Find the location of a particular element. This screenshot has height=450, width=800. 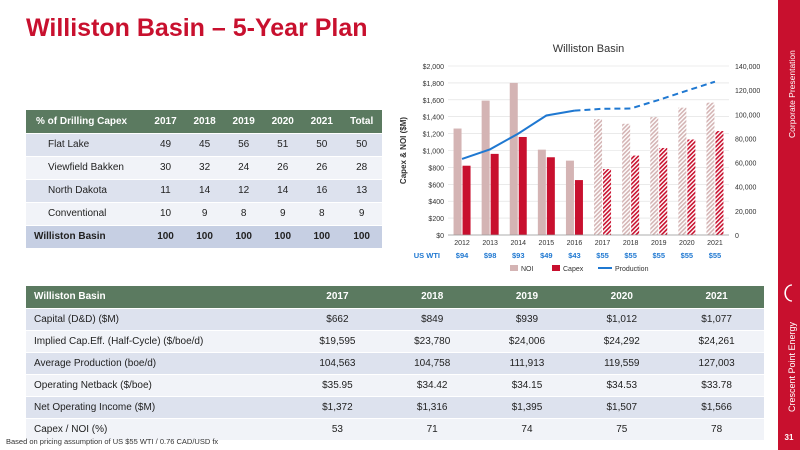

table-cell: $849 is located at coordinates (432, 319).